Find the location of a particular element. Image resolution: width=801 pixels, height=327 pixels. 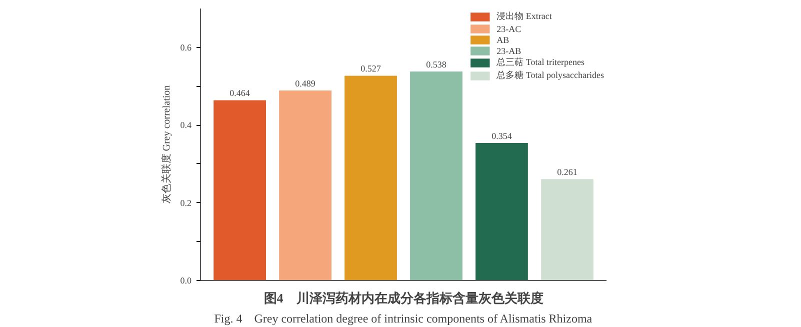

y-tick-label: 0.0 is located at coordinates (186, 281).